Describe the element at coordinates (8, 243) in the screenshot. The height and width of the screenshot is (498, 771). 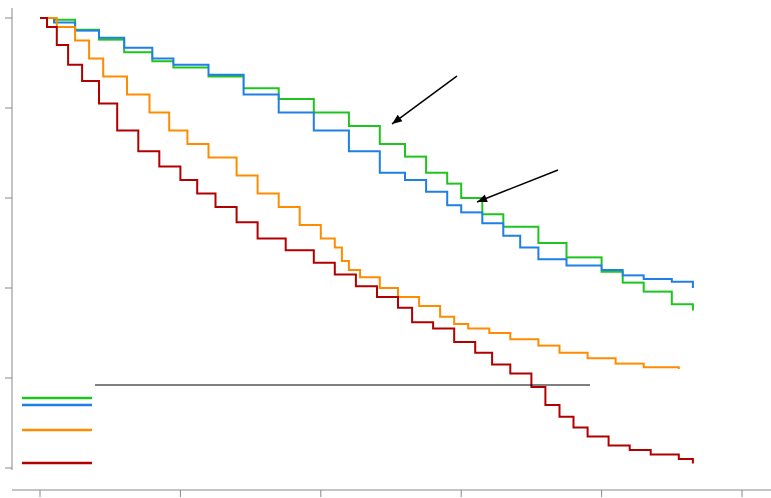
I see `y-ticks` at that location.